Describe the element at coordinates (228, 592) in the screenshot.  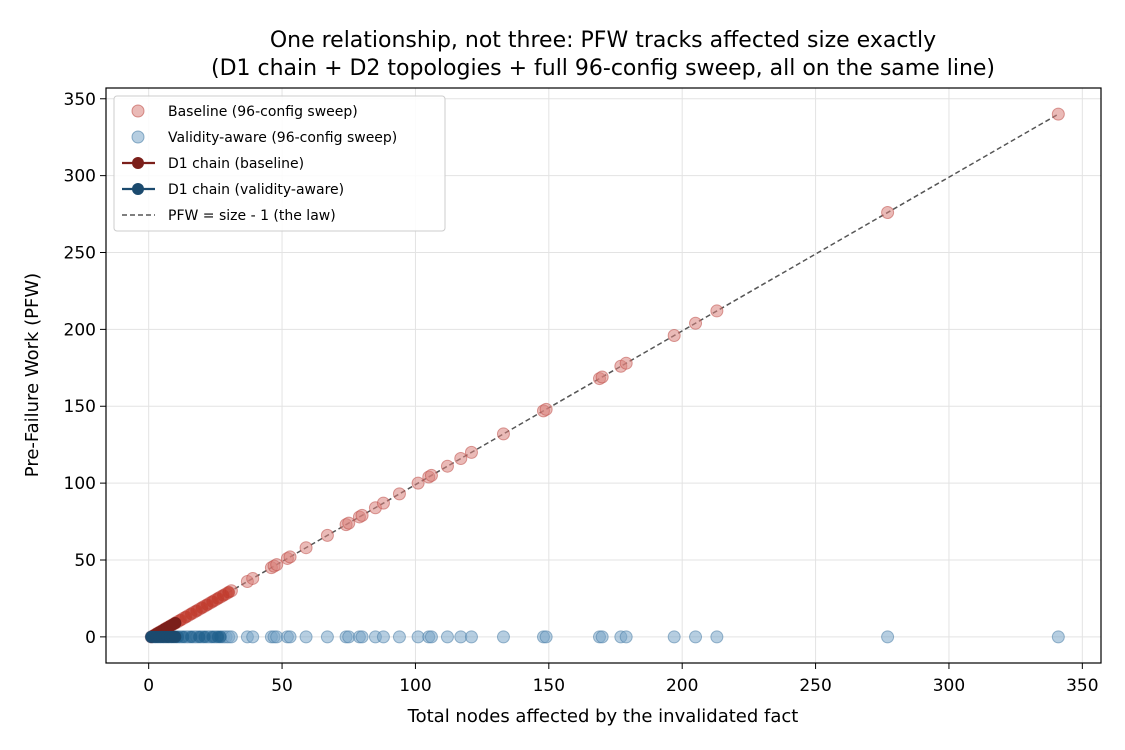
I see `baseline-overlay-point` at that location.